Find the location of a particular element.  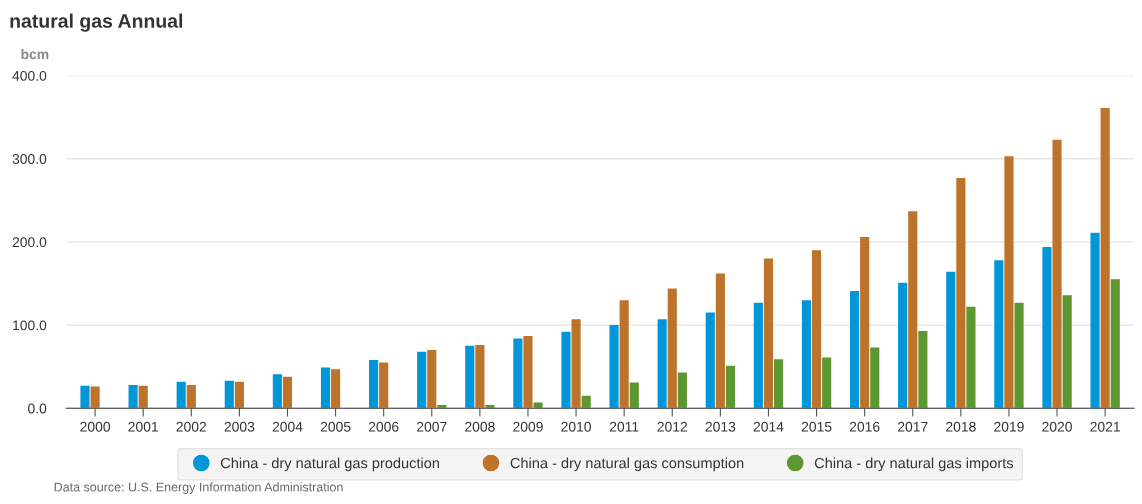

y-axis-title: bcm is located at coordinates (35, 54).